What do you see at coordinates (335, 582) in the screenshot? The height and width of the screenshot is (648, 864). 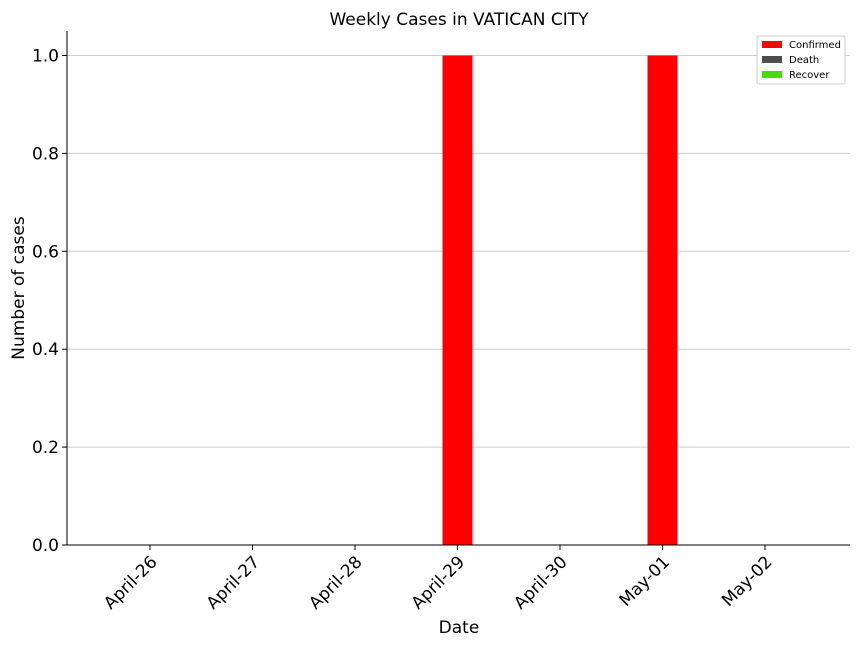 I see `x-tick-label-2: April-28` at bounding box center [335, 582].